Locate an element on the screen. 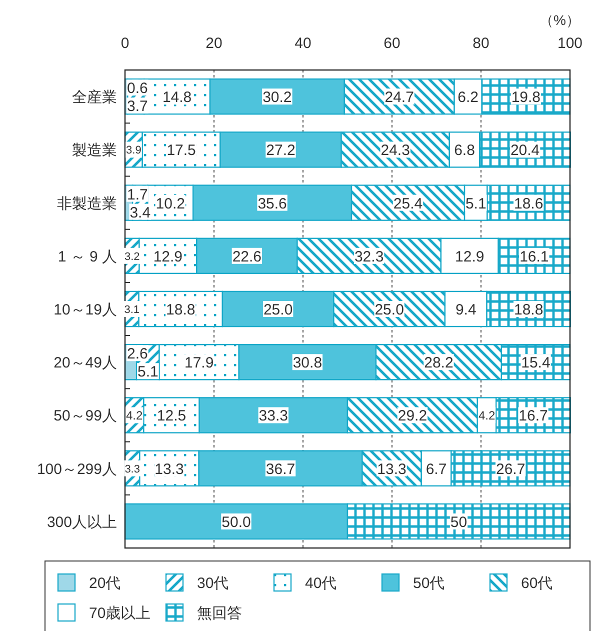 The width and height of the screenshot is (596, 631). x-tick-label: 0 is located at coordinates (125, 43).